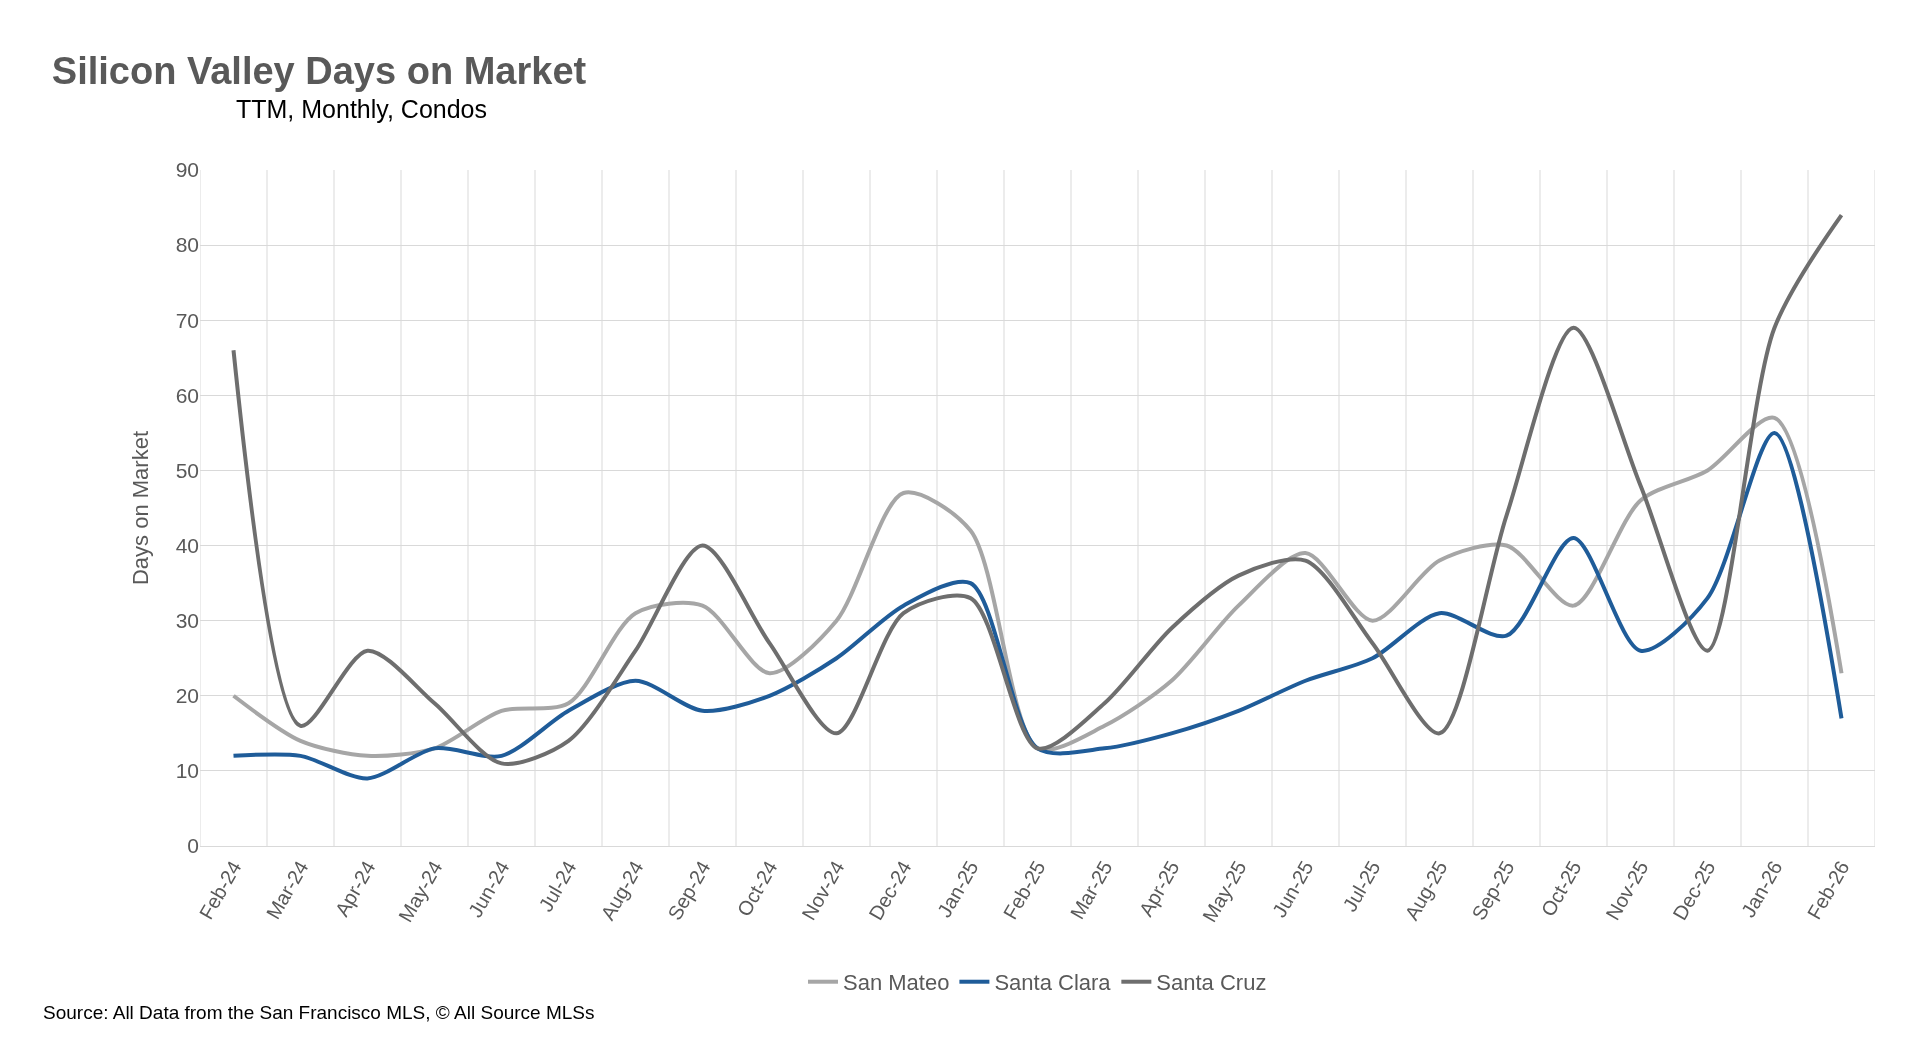  Describe the element at coordinates (141, 508) in the screenshot. I see `y-axis-title: Days on Market` at that location.